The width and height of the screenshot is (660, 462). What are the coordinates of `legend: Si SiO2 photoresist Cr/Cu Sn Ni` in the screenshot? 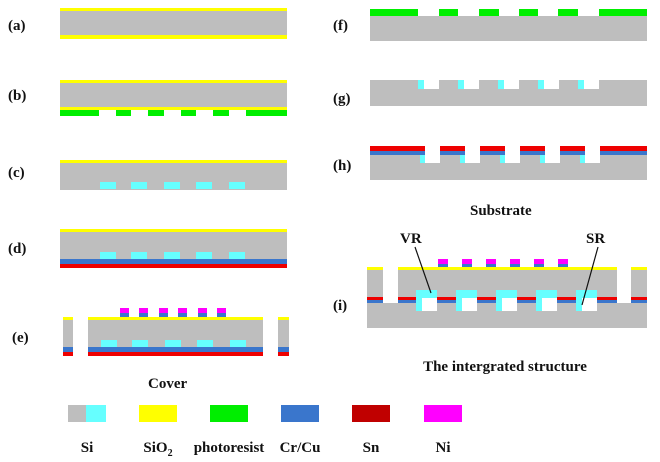 It's located at (265, 432).